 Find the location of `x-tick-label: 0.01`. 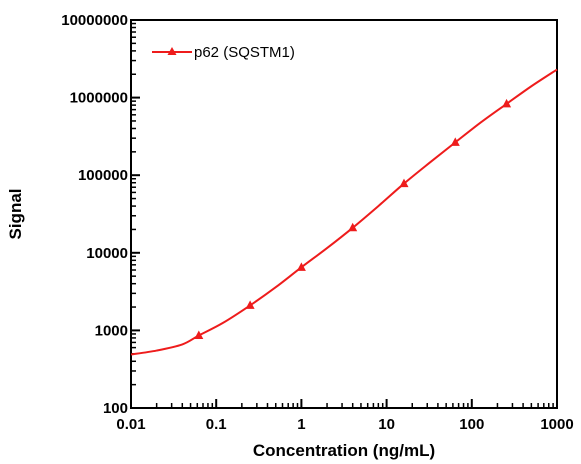

x-tick-label: 0.01 is located at coordinates (130, 424).